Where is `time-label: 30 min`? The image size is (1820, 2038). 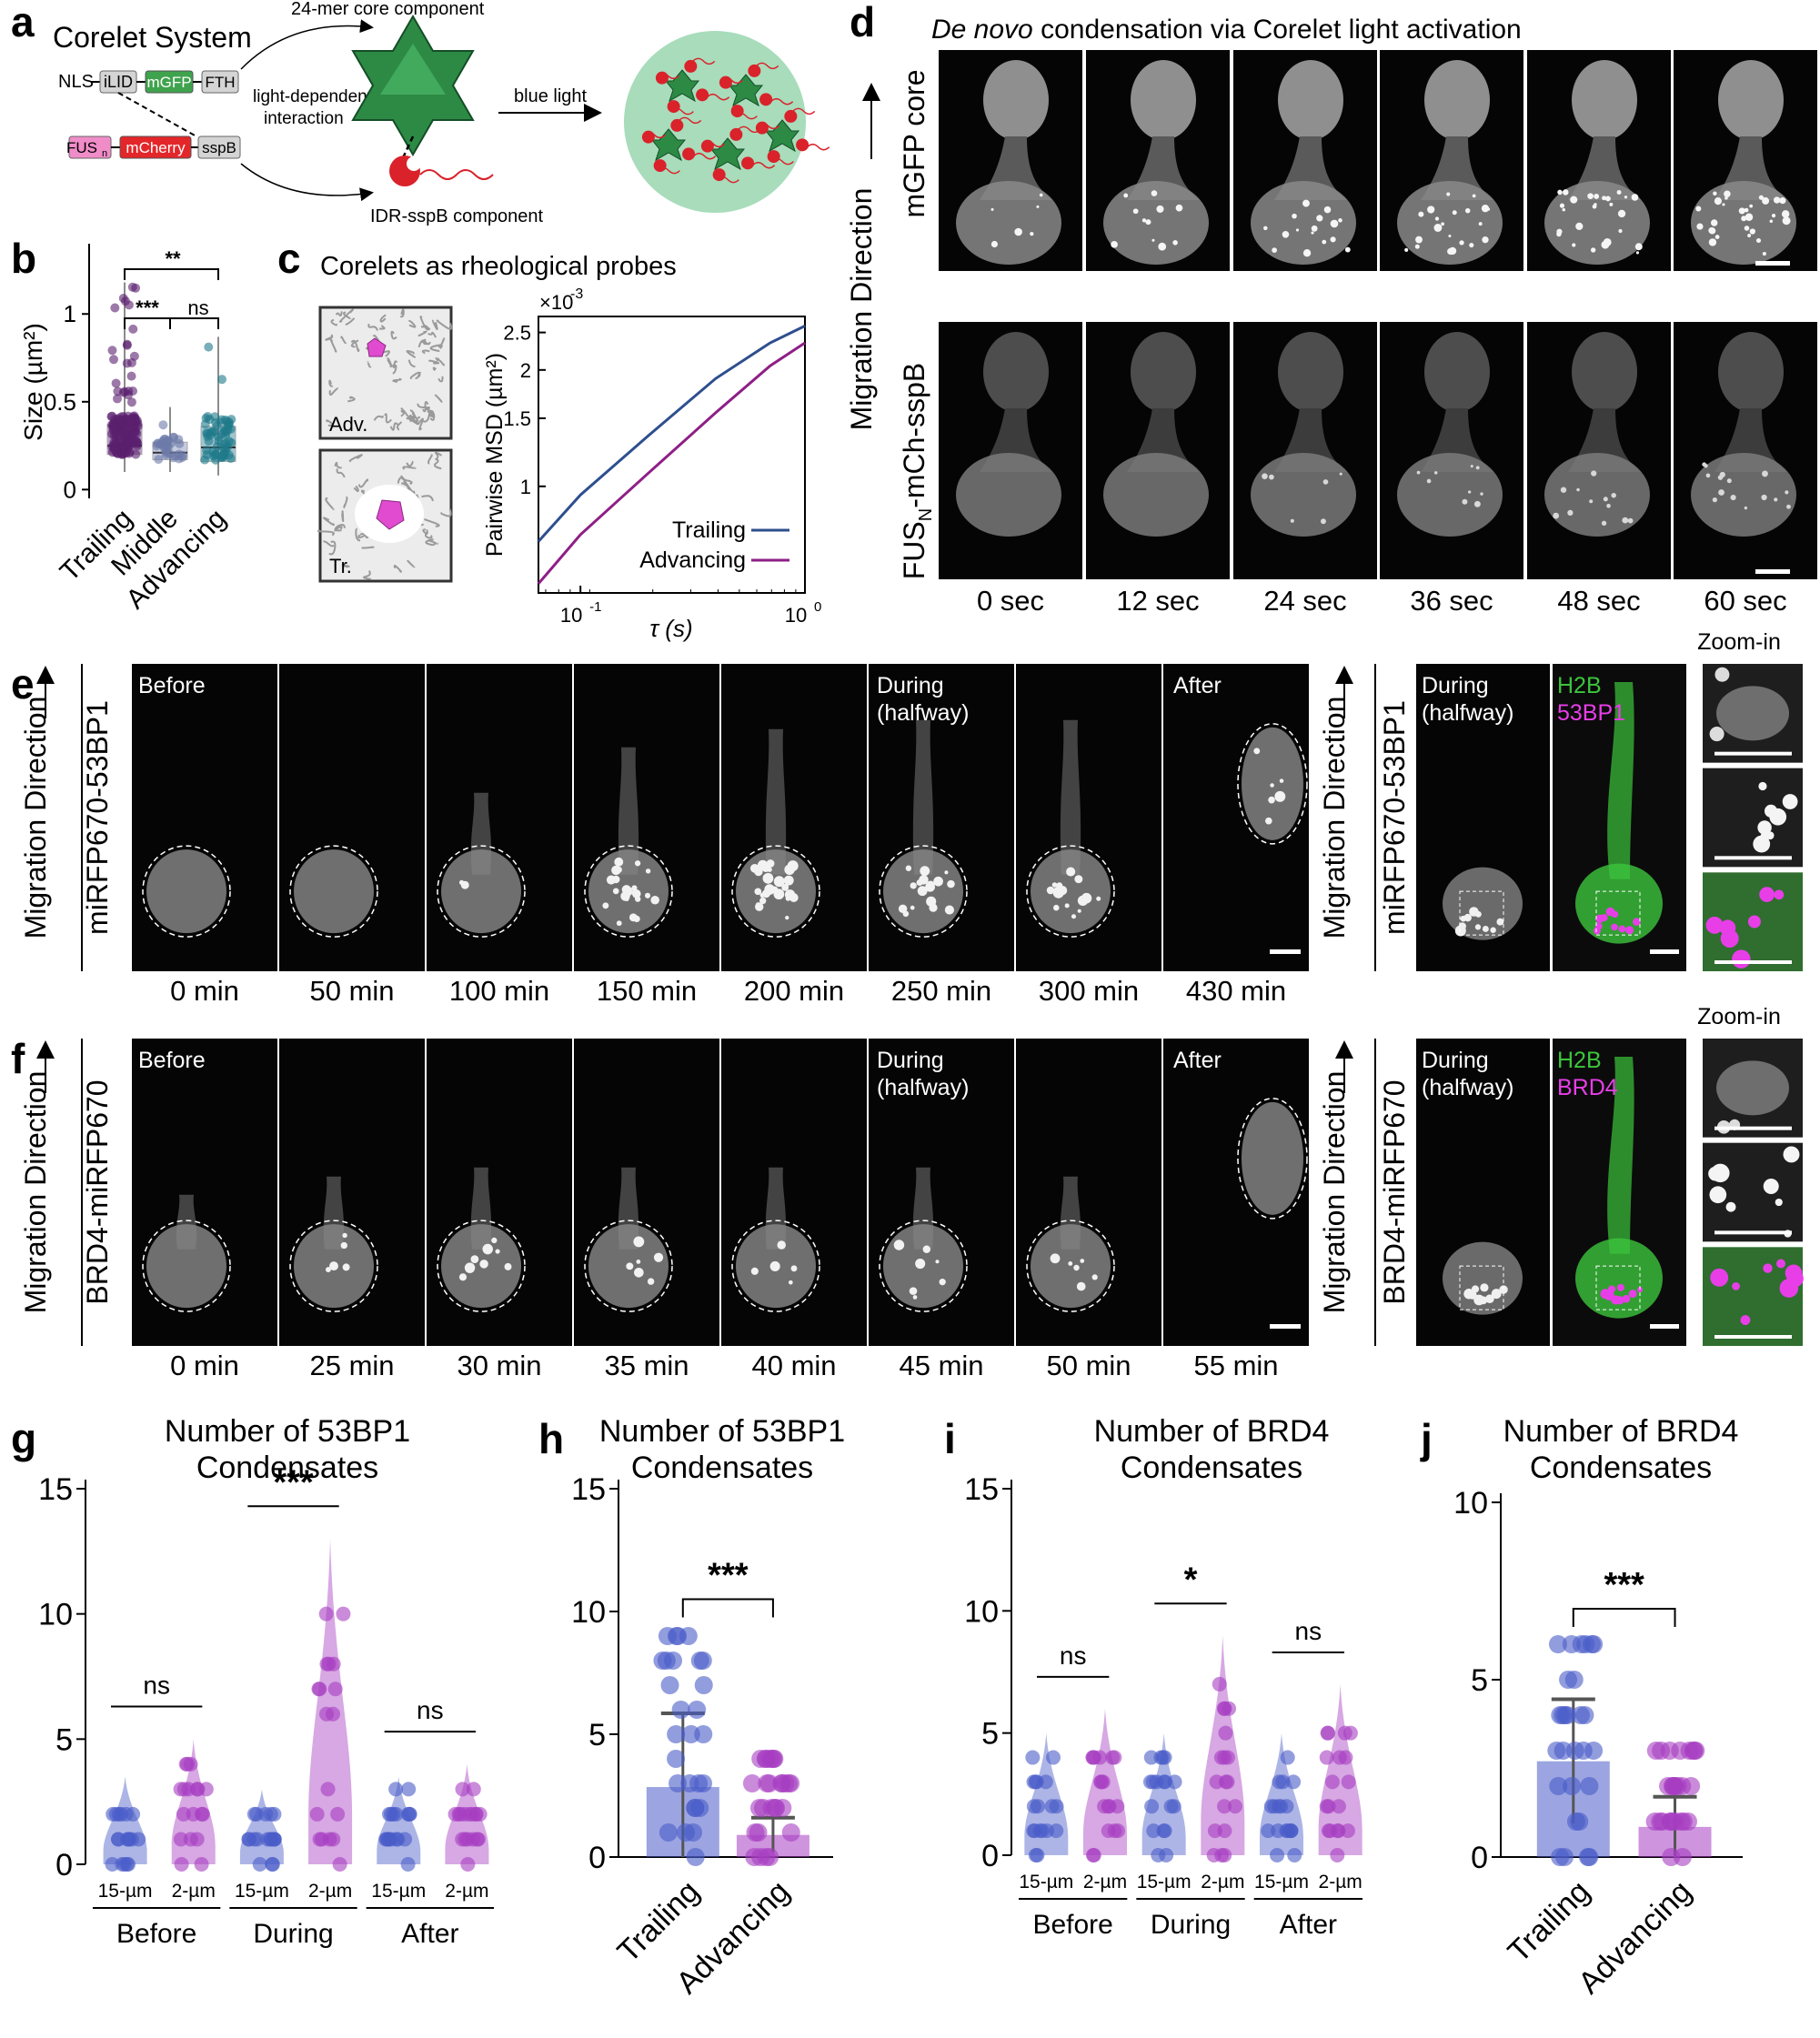
time-label: 30 min is located at coordinates (499, 1365).